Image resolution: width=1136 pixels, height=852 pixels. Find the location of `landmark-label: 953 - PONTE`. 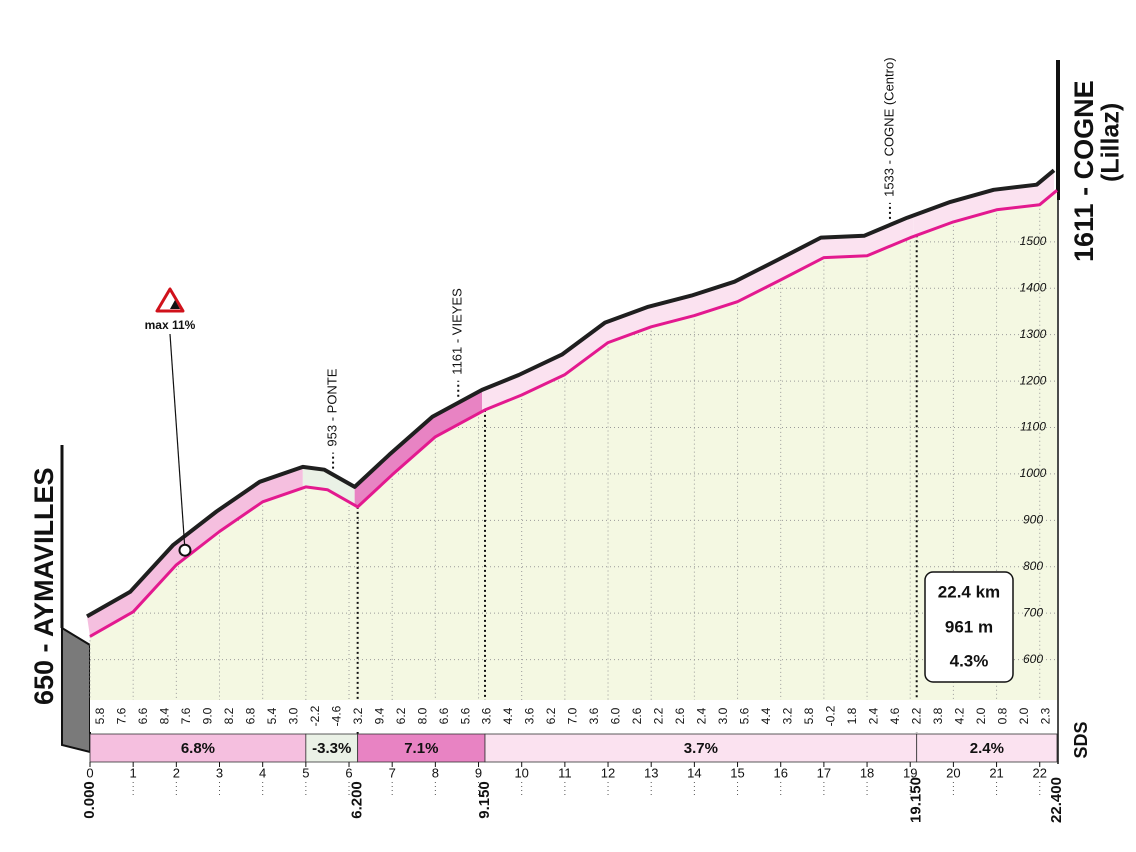

landmark-label: 953 - PONTE is located at coordinates (332, 407).